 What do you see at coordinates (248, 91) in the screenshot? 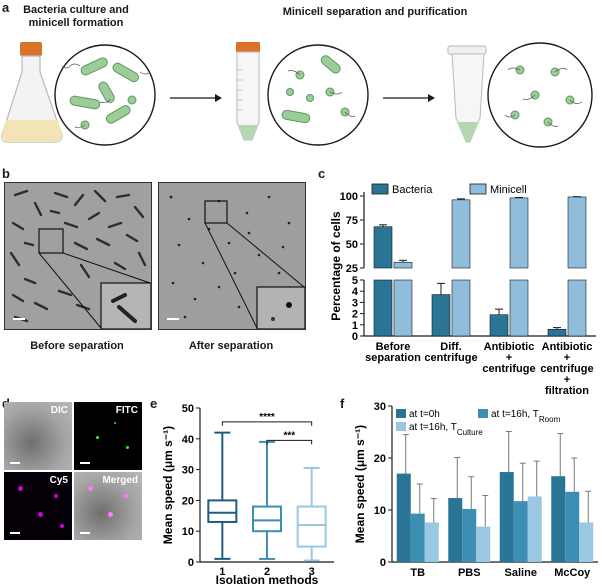
I see `centrifuge-tube-icon` at bounding box center [248, 91].